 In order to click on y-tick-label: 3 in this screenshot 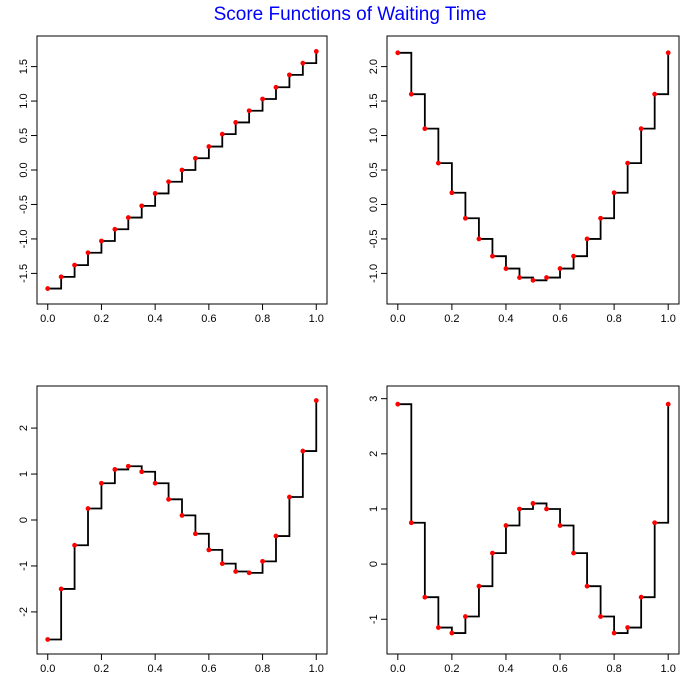, I will do `click(374, 399)`.